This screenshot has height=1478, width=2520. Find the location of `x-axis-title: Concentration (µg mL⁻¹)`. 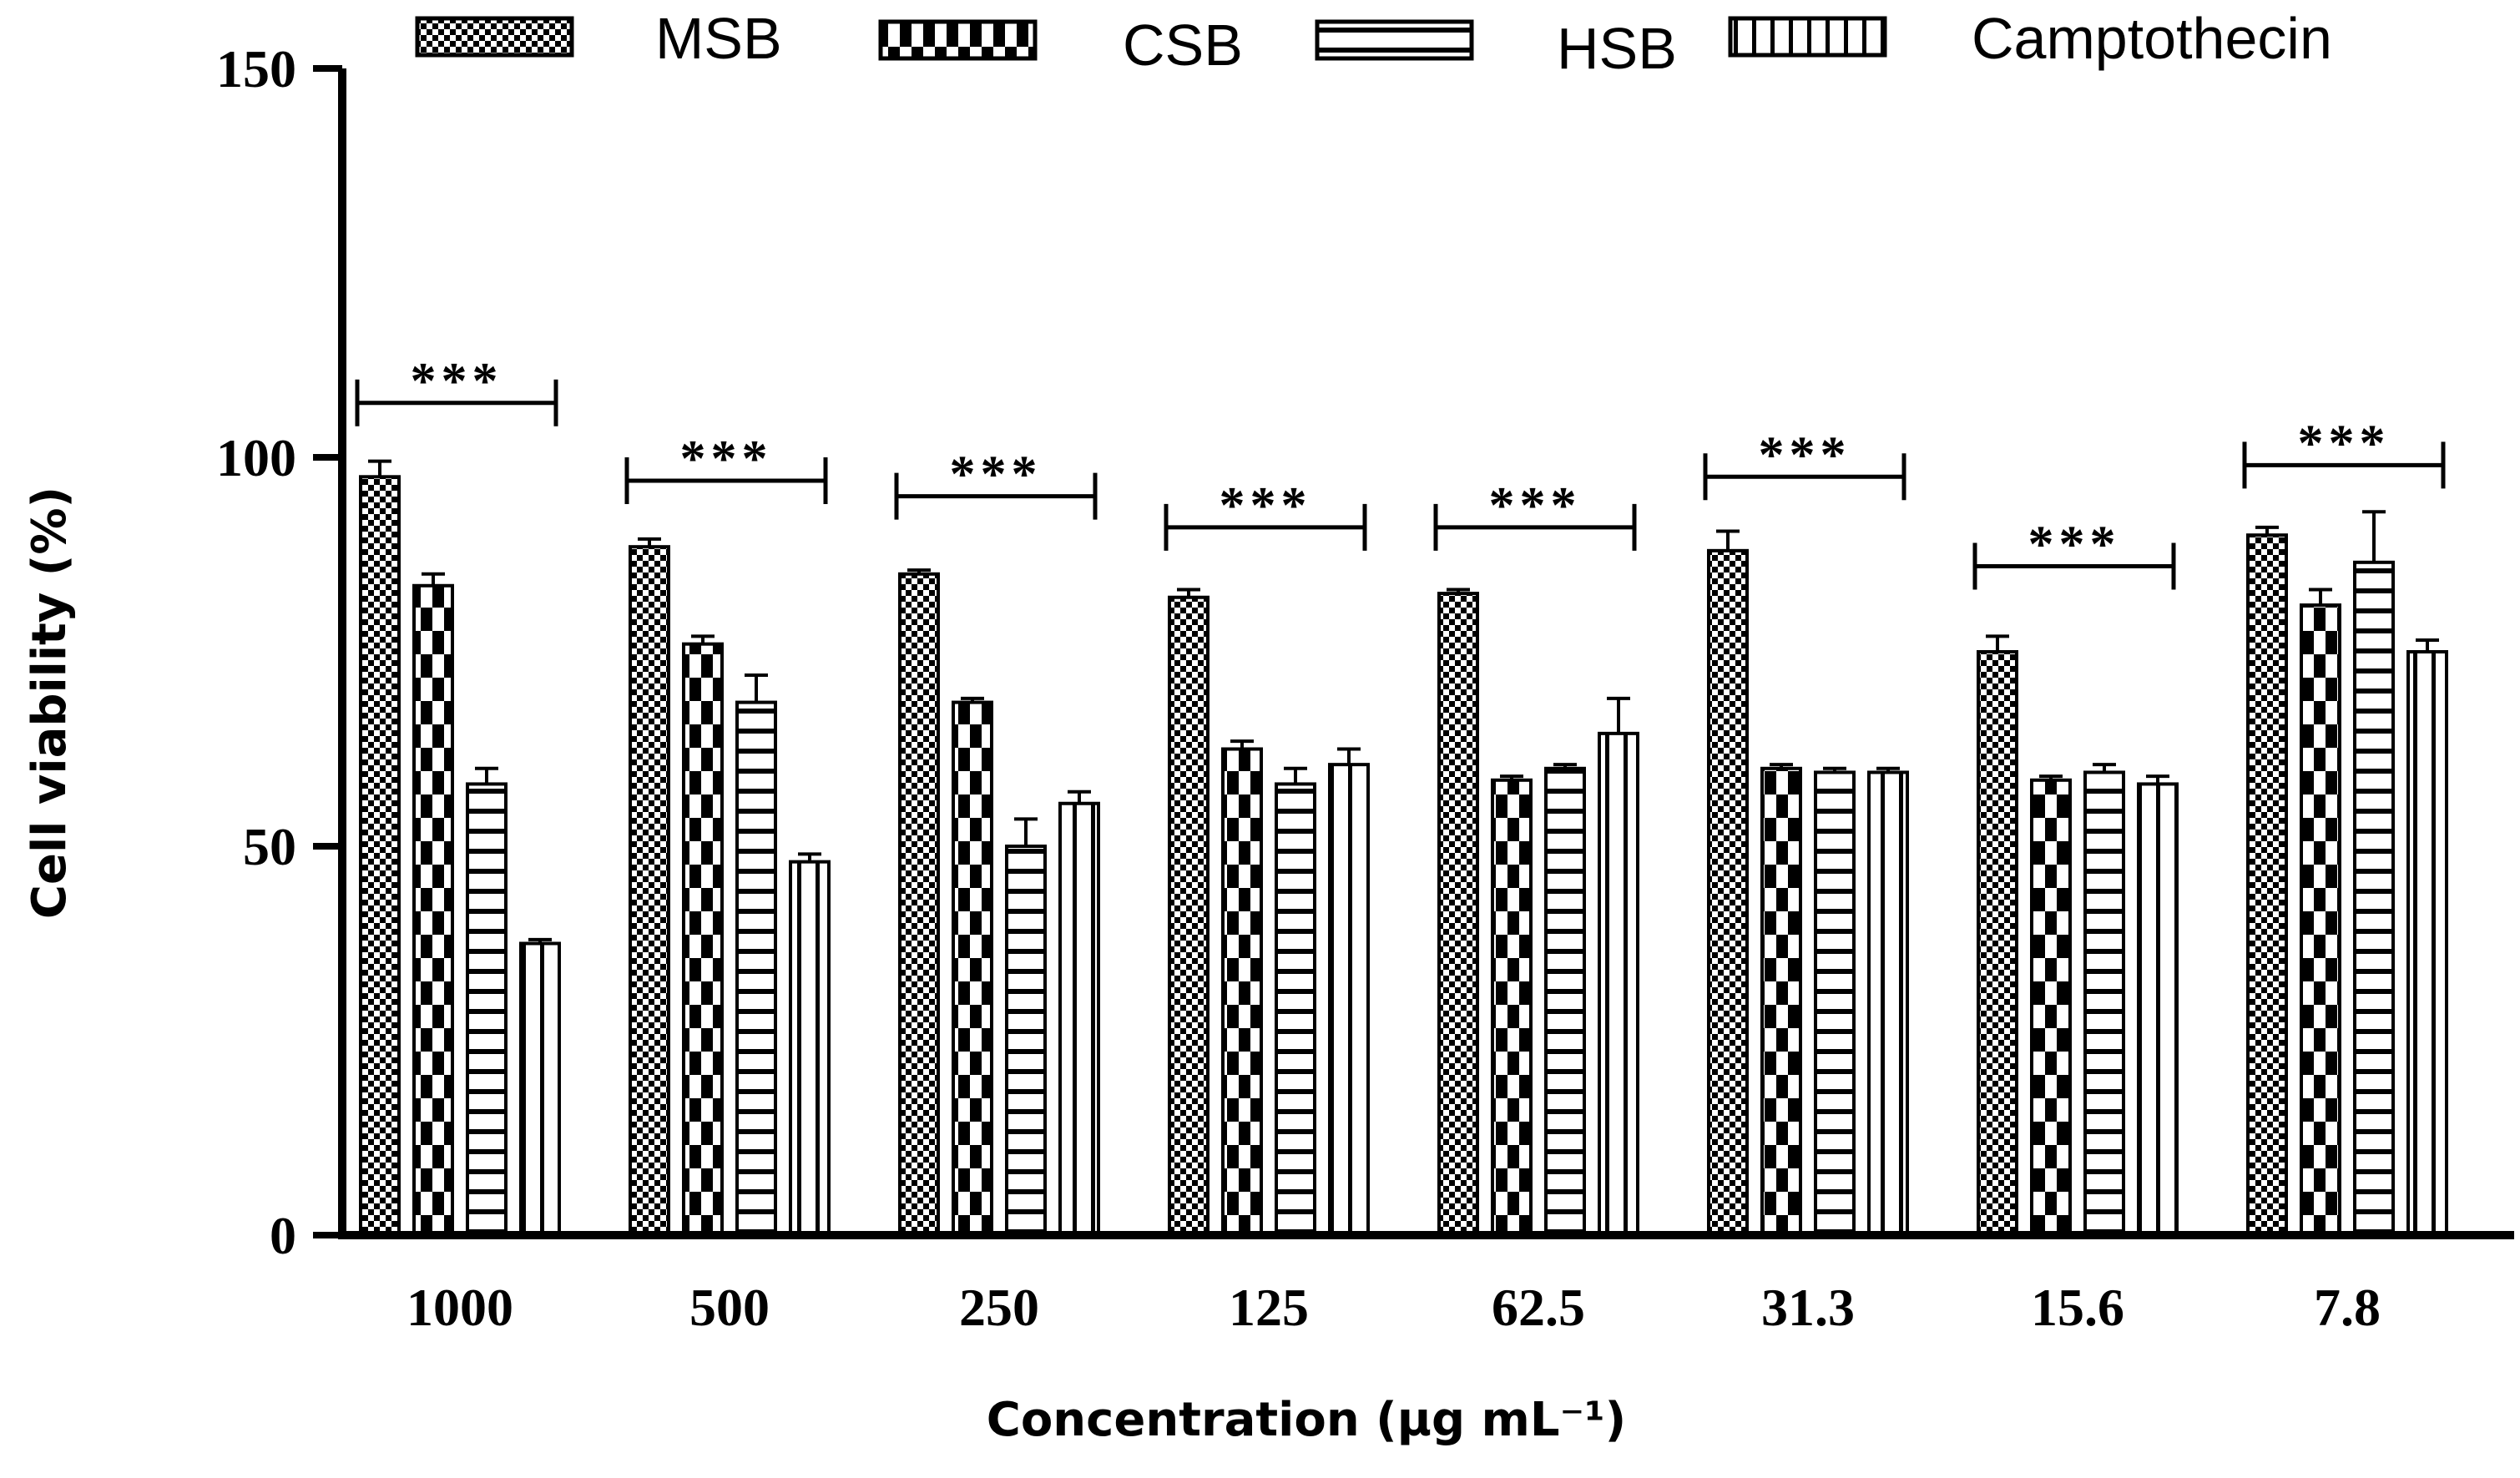

x-axis-title: Concentration (µg mL⁻¹) is located at coordinates (1307, 1420).